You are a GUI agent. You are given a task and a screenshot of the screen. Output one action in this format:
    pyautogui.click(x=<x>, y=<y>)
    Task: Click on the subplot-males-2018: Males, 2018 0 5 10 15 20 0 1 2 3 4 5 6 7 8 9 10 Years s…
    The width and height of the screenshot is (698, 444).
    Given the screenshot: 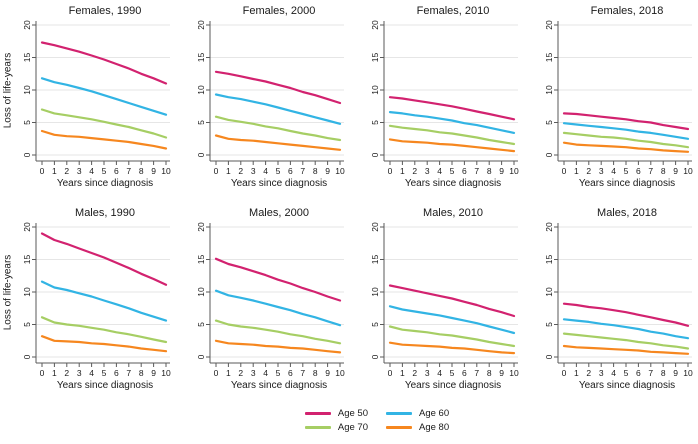 What is the action you would take?
    pyautogui.click(x=609, y=303)
    